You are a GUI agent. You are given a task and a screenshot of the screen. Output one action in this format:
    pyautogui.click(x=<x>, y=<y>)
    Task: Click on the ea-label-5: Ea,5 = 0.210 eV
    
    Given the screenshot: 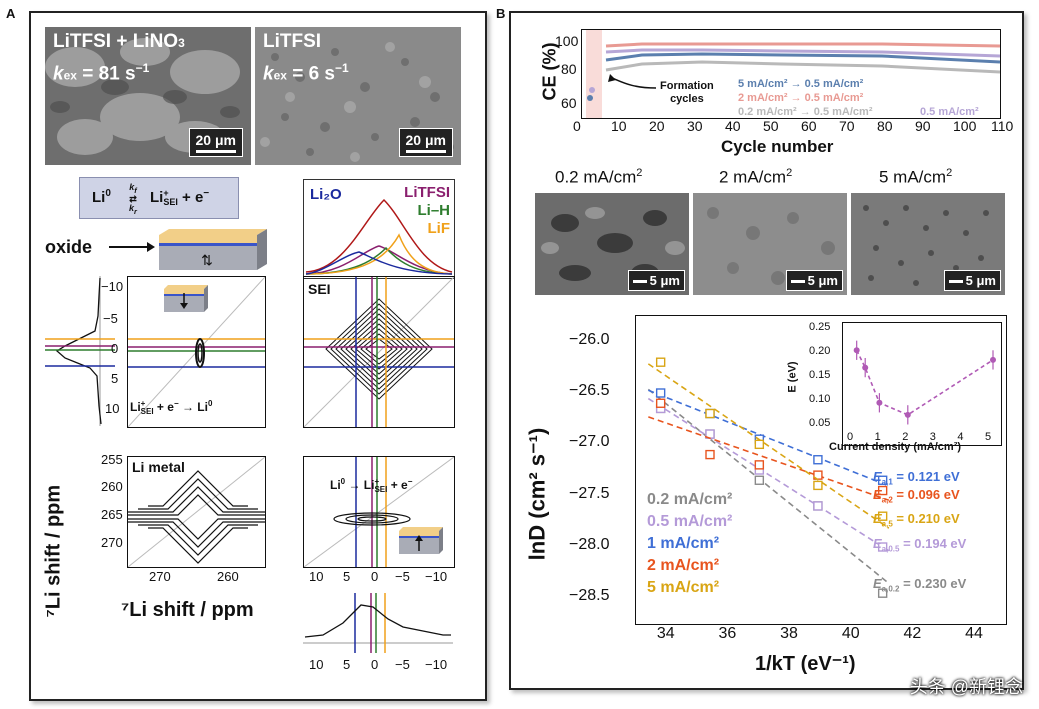 What is the action you would take?
    pyautogui.click(x=916, y=520)
    